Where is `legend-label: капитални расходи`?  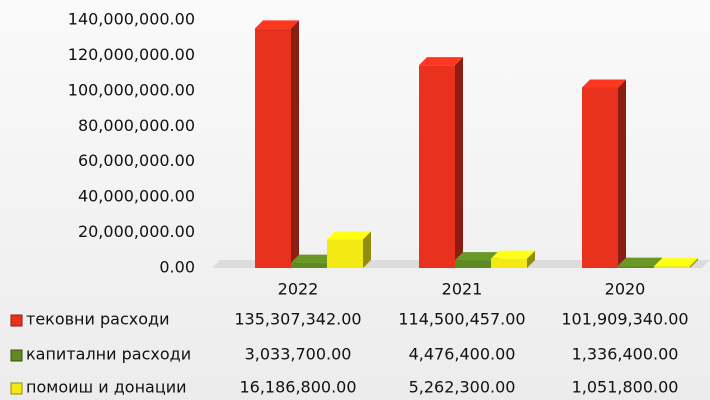 legend-label: капитални расходи is located at coordinates (108, 354).